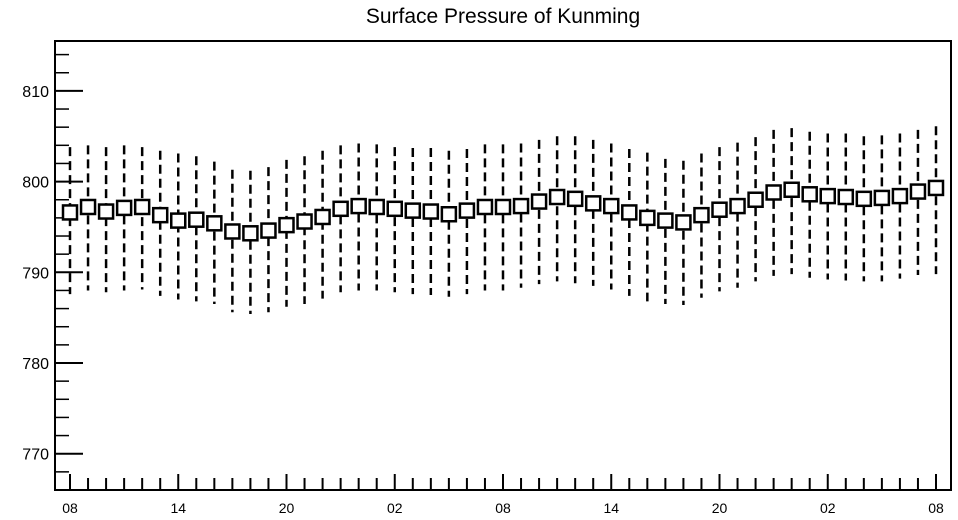 Image resolution: width=958 pixels, height=520 pixels. I want to click on y-tick-label: 770, so click(35, 455).